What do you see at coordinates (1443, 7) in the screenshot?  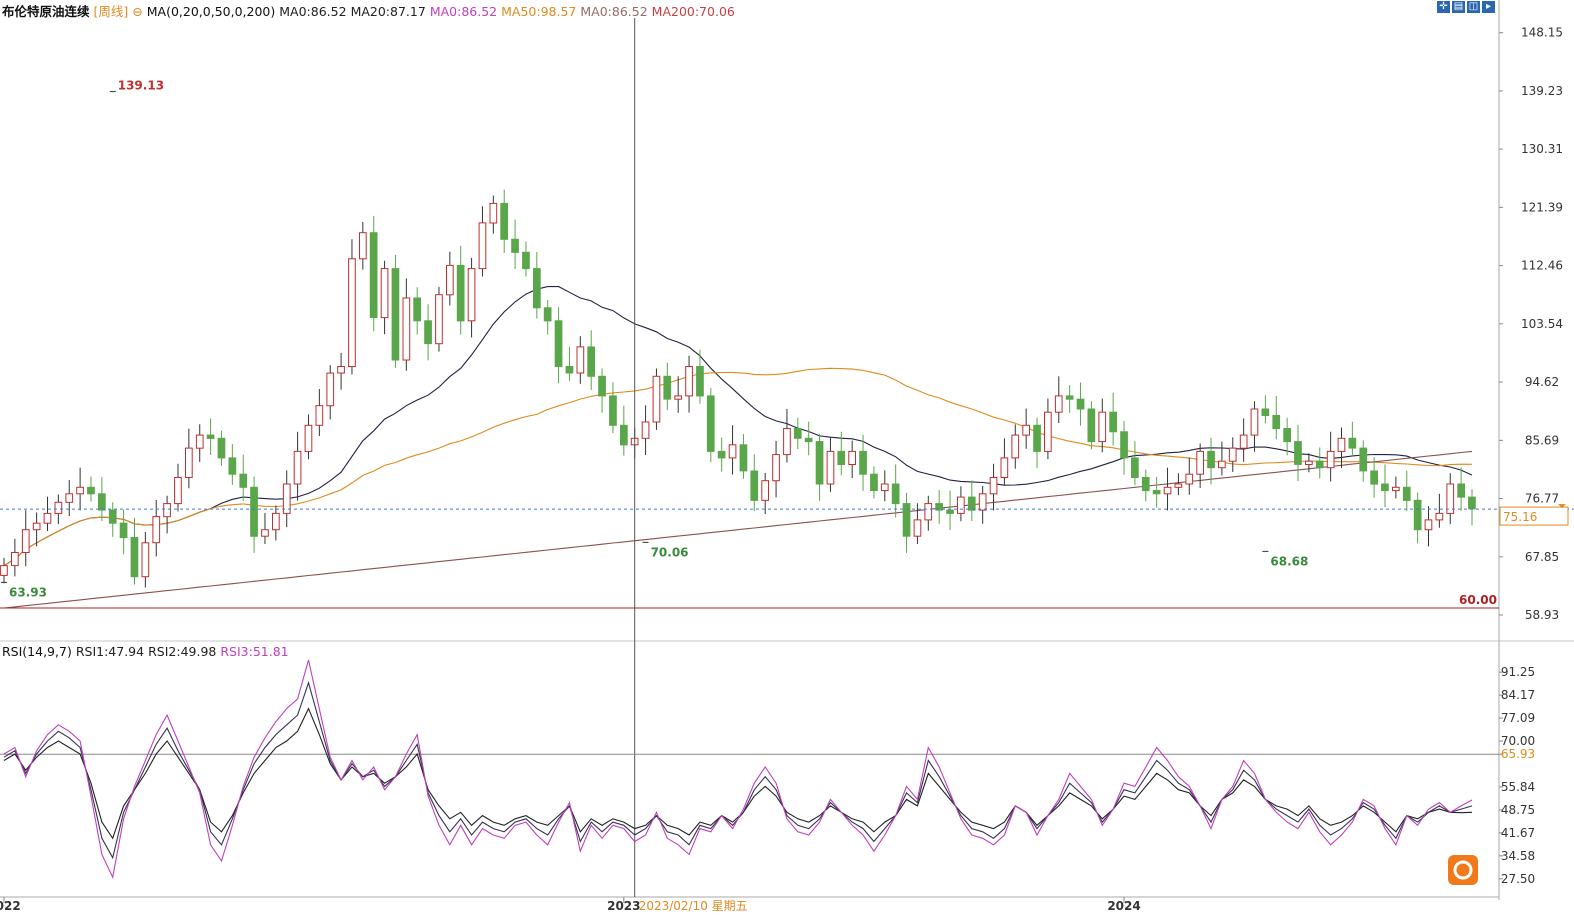 I see `crosshair-icon: ✛` at bounding box center [1443, 7].